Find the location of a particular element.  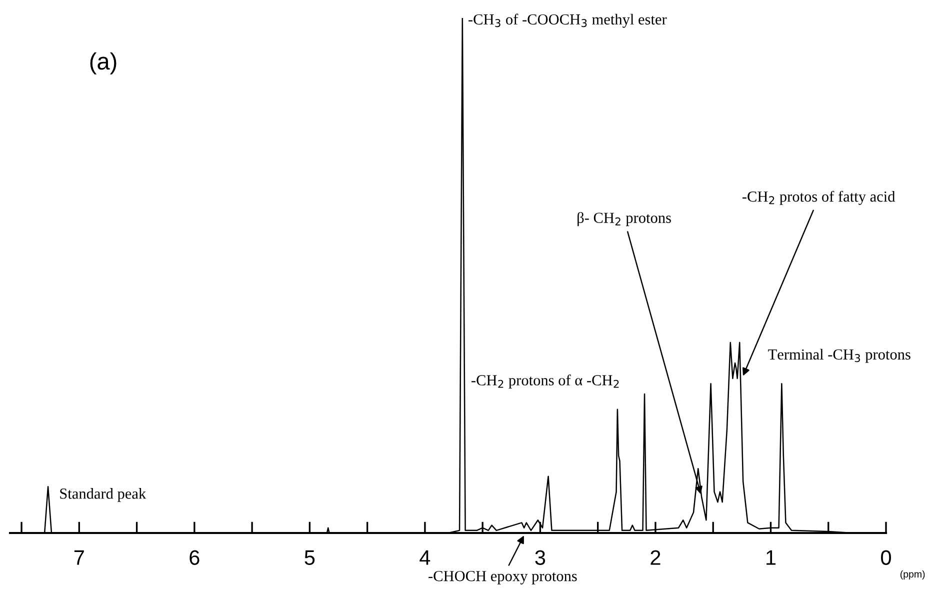

x-tick-label: 6 is located at coordinates (195, 557).